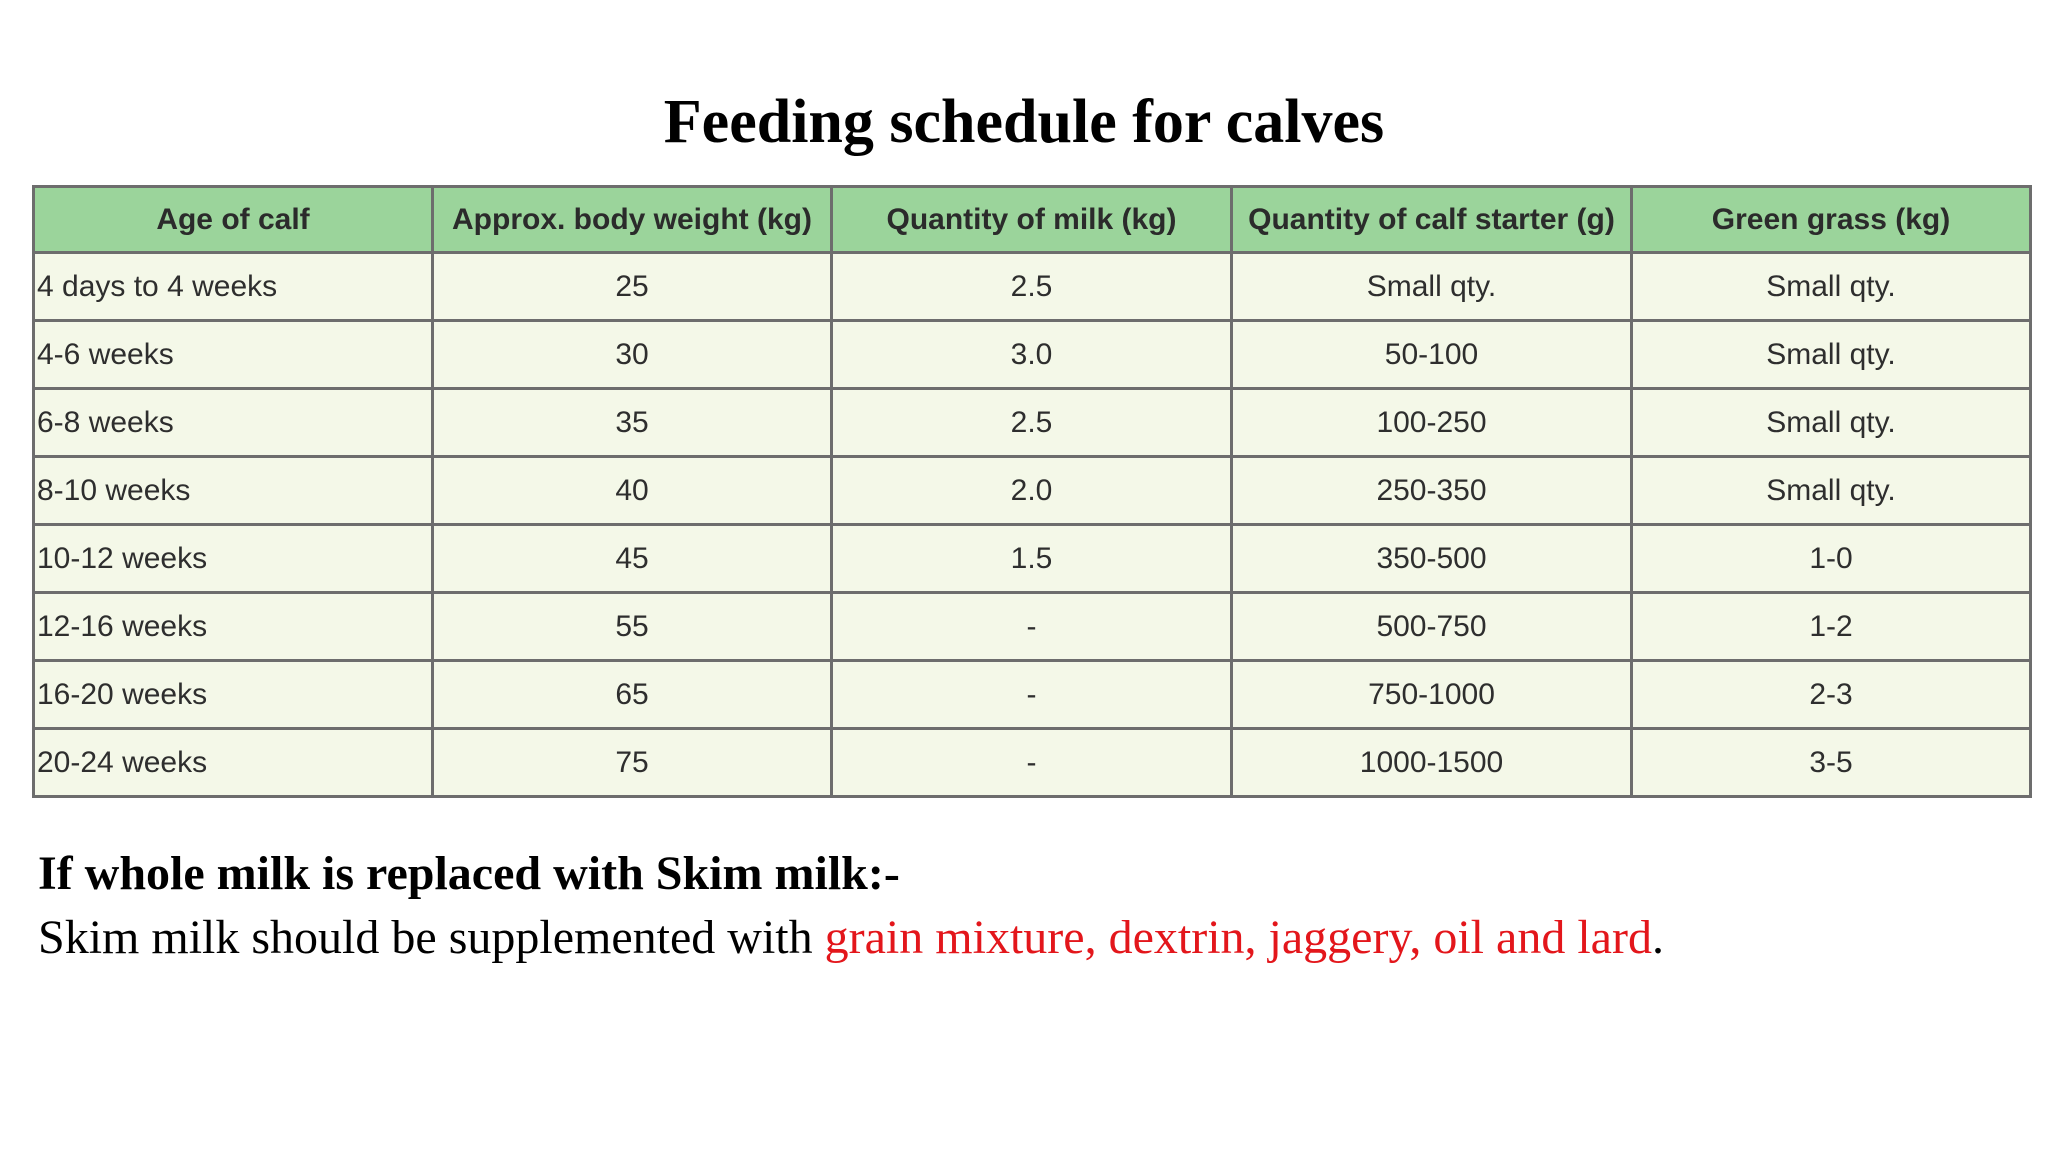 The width and height of the screenshot is (2048, 1152). Describe the element at coordinates (1831, 219) in the screenshot. I see `column-header-green-grass: Green grass (kg)` at that location.